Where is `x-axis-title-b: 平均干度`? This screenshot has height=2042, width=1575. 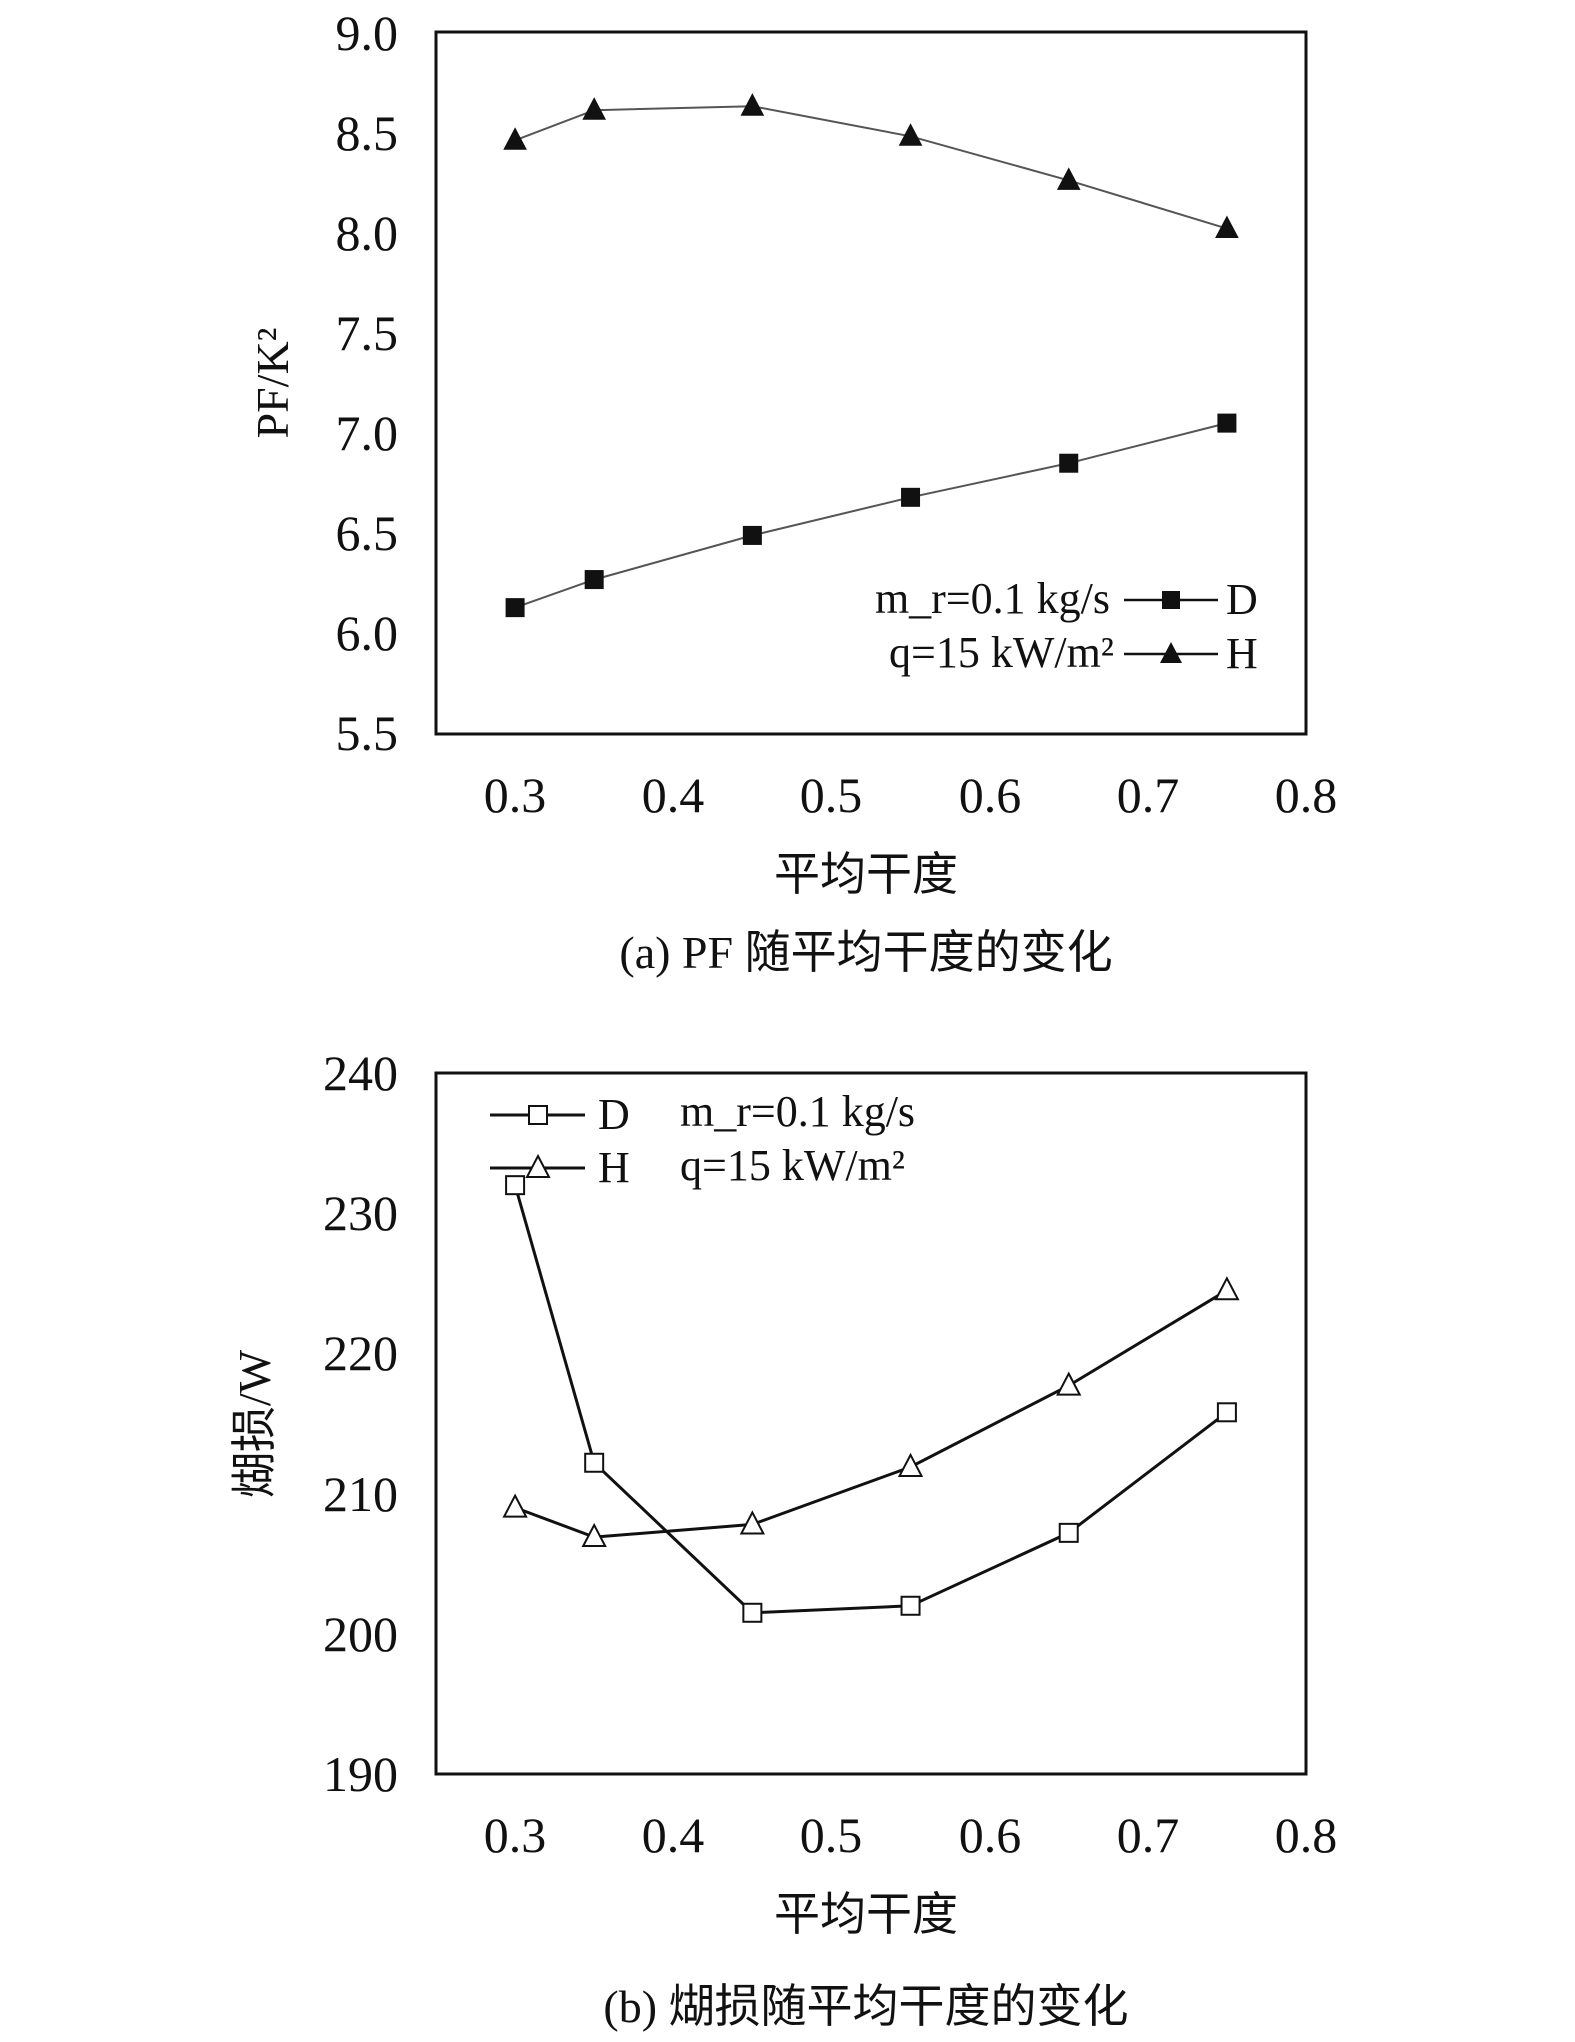
x-axis-title-b: 平均干度 is located at coordinates (866, 1914).